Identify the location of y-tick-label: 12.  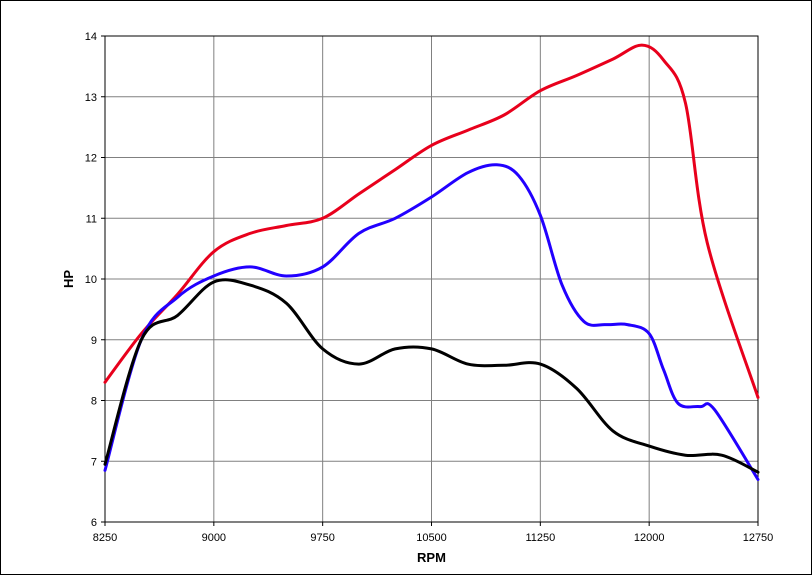
(91, 159).